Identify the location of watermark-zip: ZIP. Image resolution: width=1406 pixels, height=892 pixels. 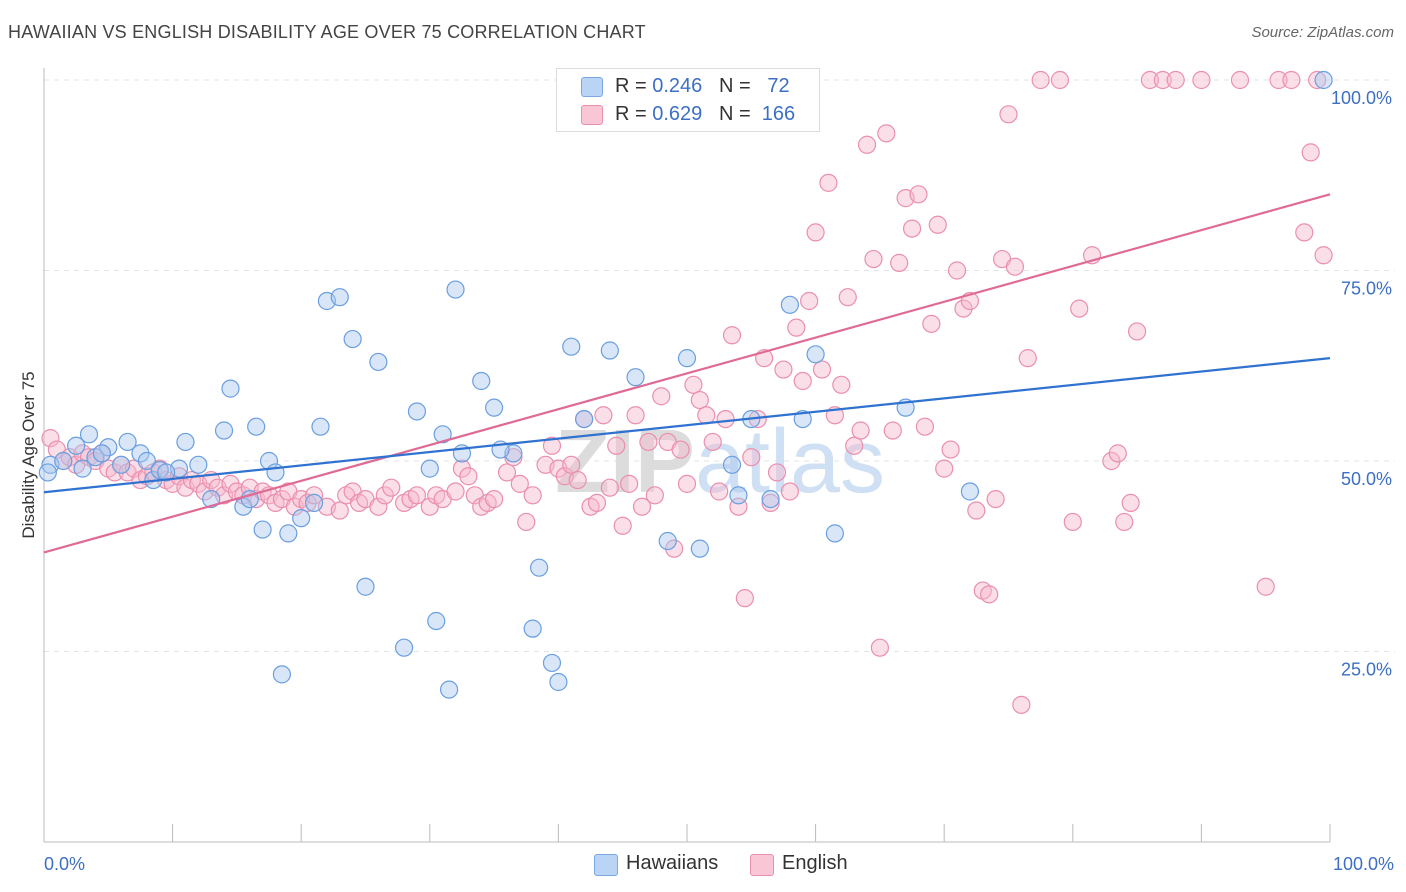
(625, 462).